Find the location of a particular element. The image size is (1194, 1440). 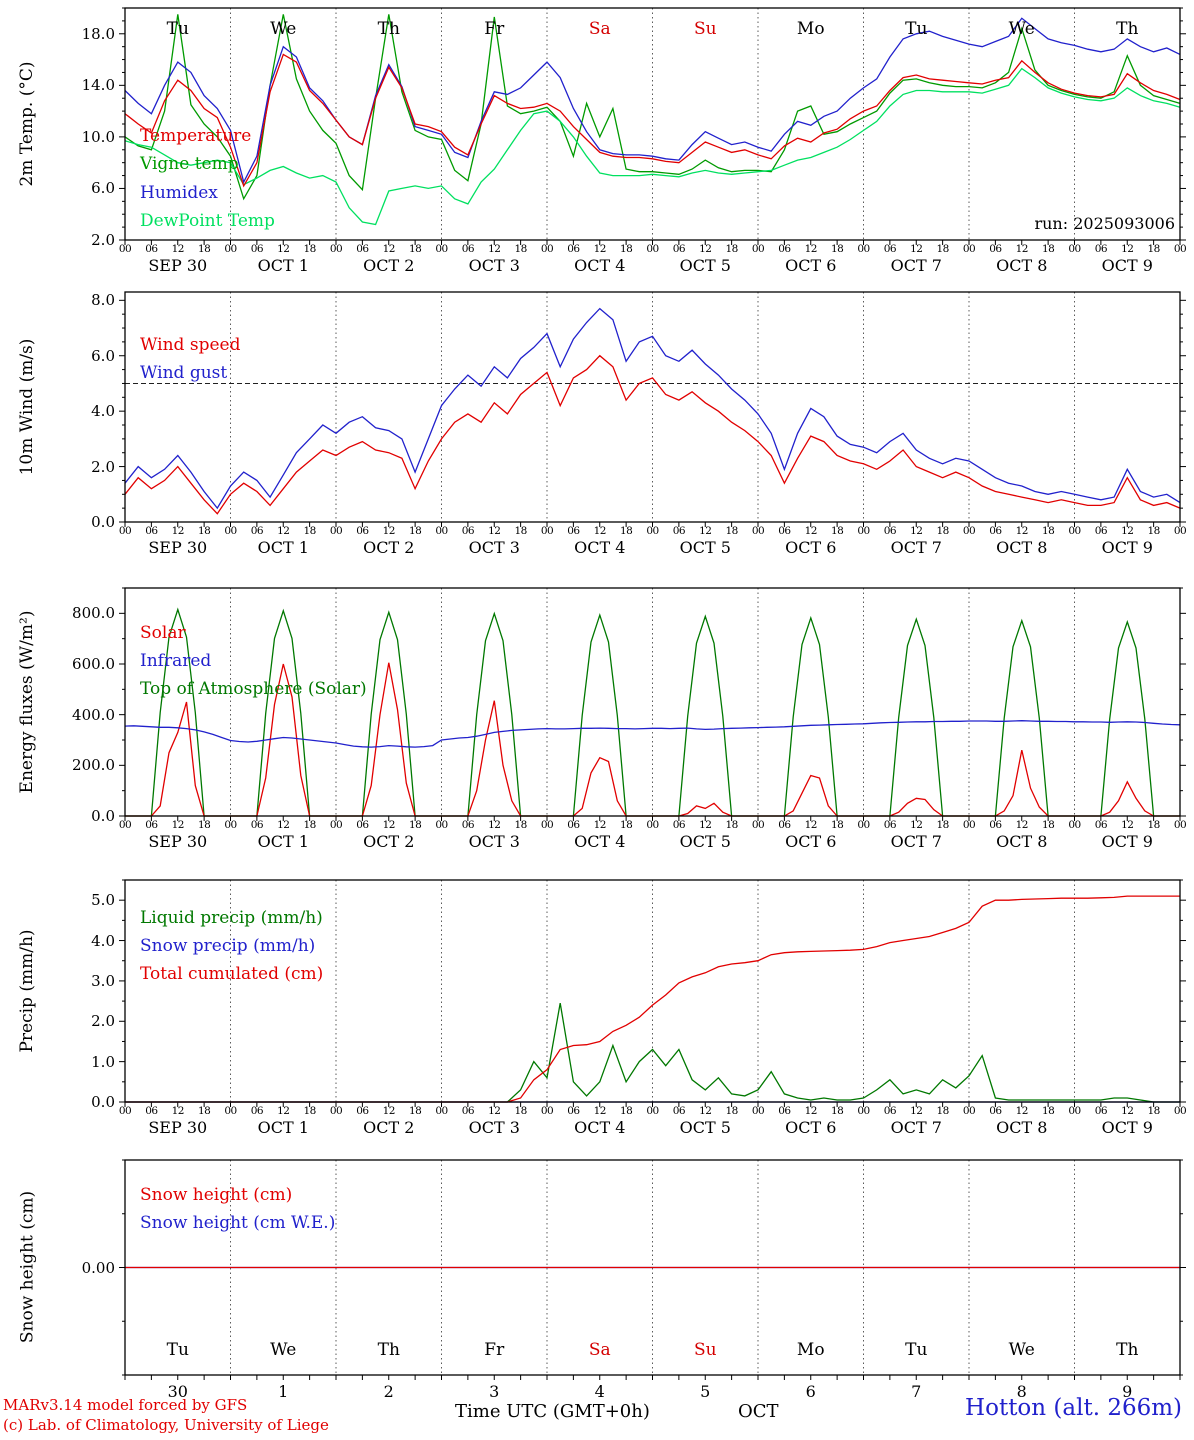

legend-infrared: Infrared is located at coordinates (176, 661).